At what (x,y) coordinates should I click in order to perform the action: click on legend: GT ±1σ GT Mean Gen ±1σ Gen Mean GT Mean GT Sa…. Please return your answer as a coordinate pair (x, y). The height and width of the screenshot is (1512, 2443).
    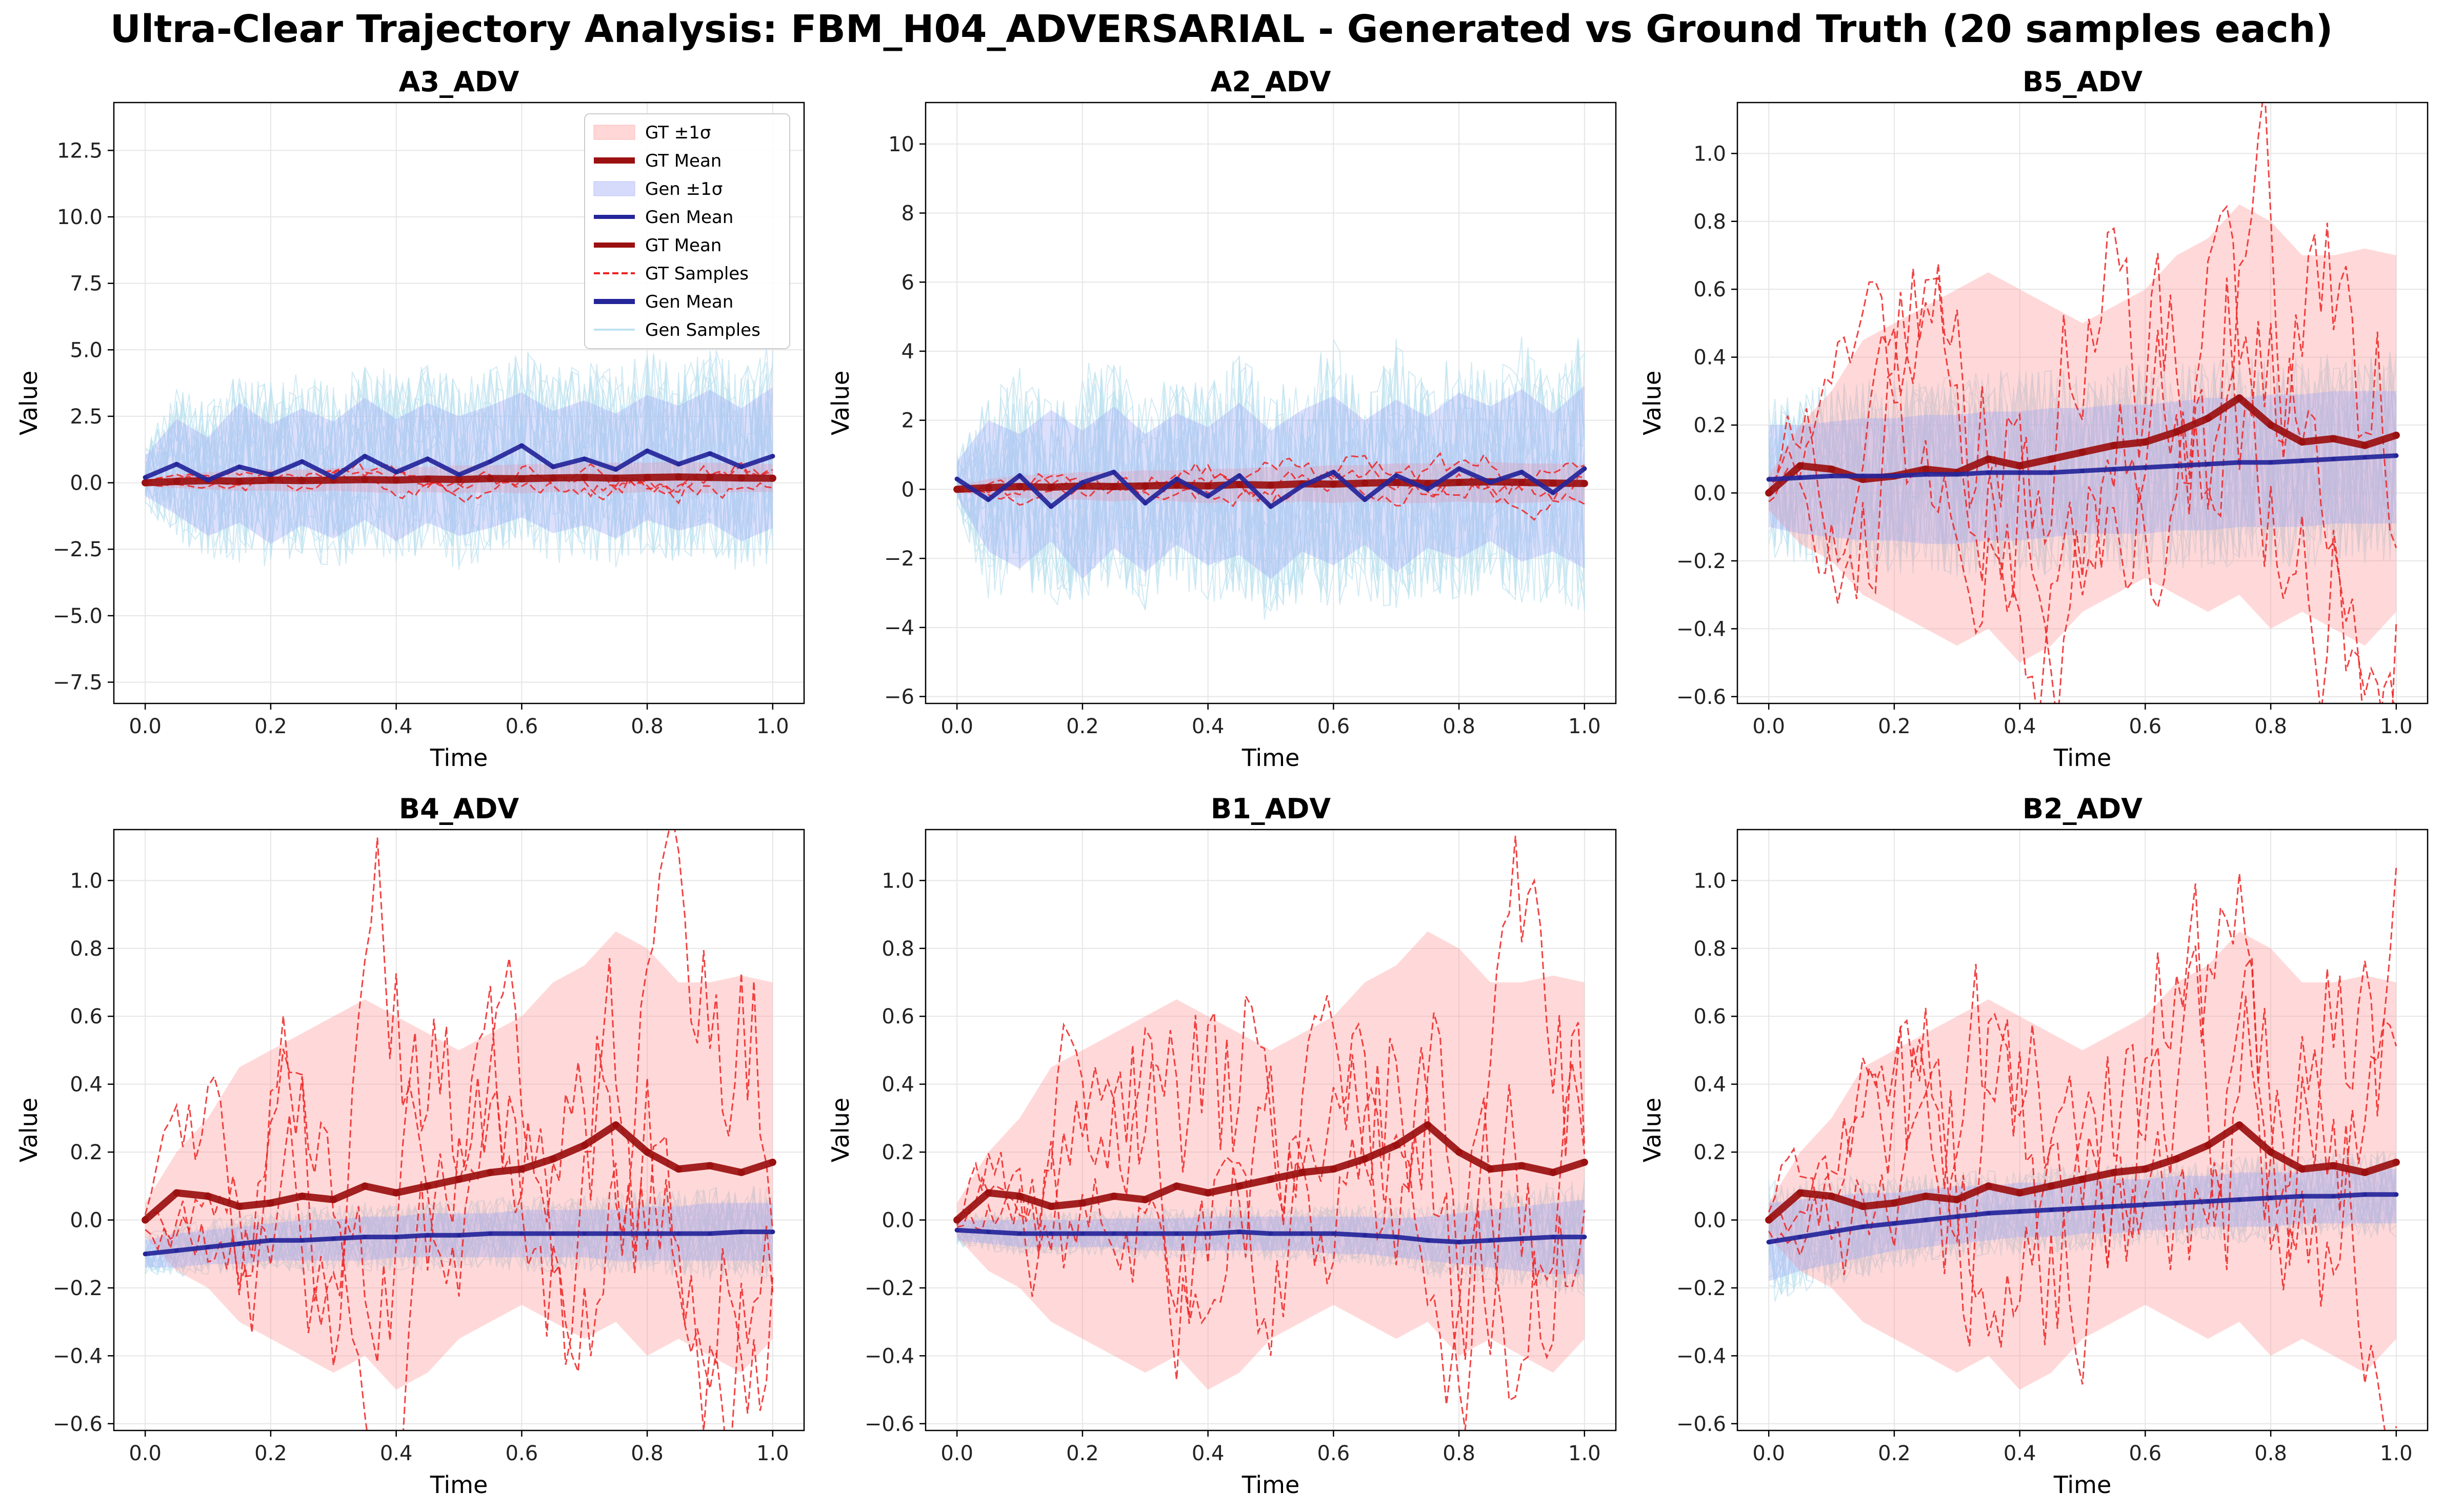
    Looking at the image, I should click on (687, 231).